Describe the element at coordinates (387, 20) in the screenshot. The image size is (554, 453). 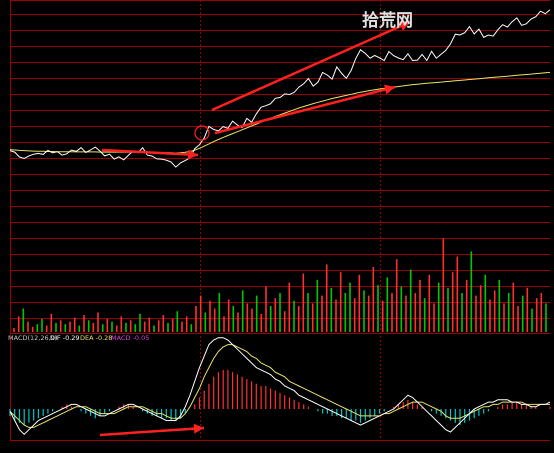
I see `watermark: 拾荒网` at that location.